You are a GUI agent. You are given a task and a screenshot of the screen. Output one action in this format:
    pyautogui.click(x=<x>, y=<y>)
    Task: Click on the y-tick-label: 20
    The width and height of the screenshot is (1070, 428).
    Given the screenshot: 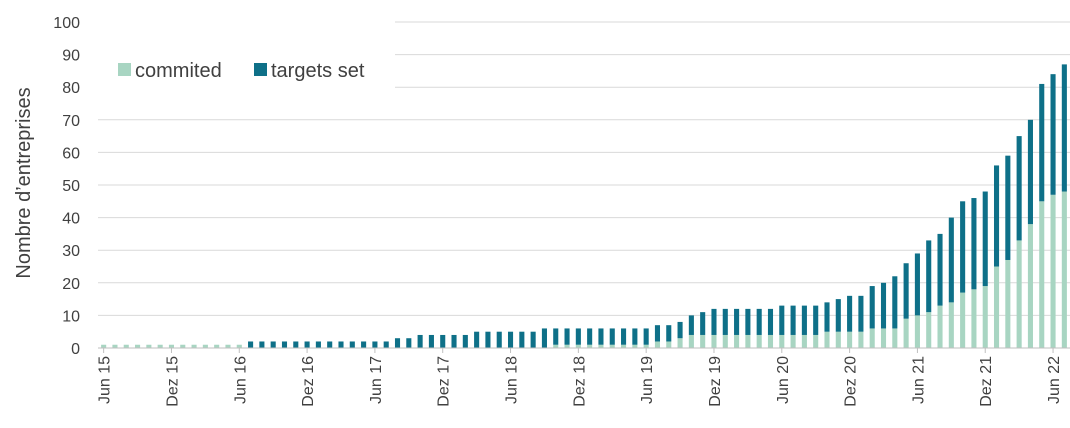 What is the action you would take?
    pyautogui.click(x=71, y=284)
    